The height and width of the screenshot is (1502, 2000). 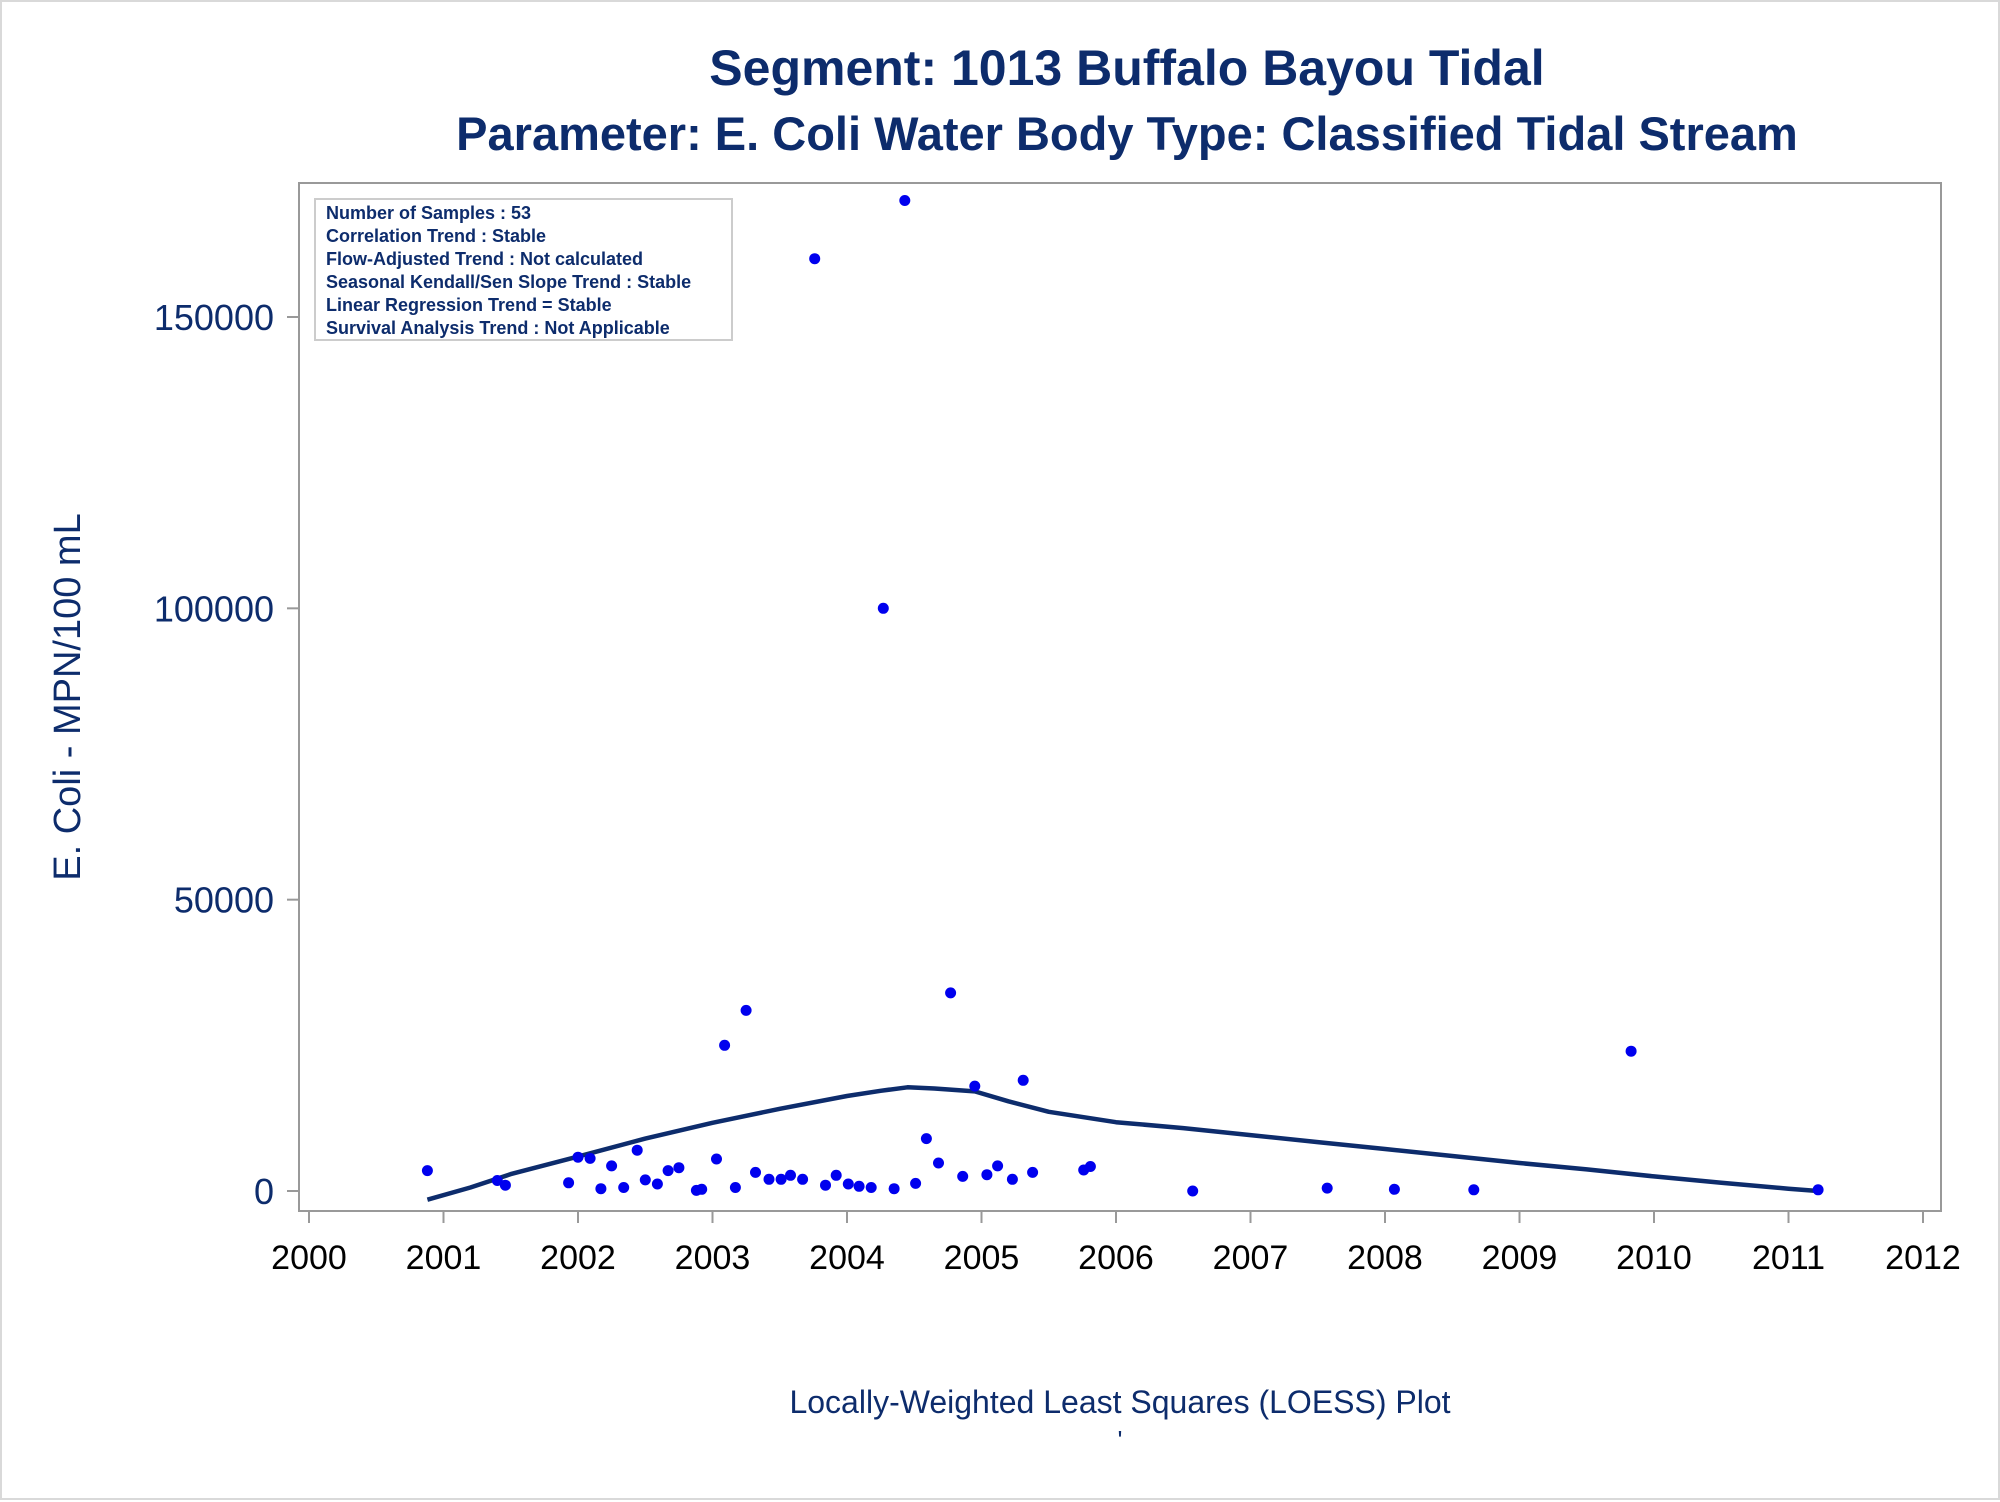 I want to click on x-tick-label: 2001, so click(x=444, y=1258).